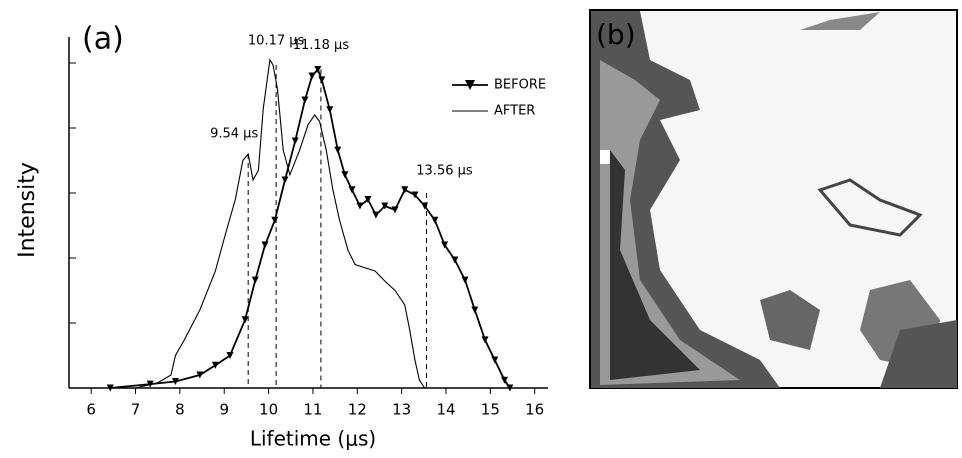 The height and width of the screenshot is (458, 962). Describe the element at coordinates (224, 410) in the screenshot. I see `x-tick-label: 9` at that location.